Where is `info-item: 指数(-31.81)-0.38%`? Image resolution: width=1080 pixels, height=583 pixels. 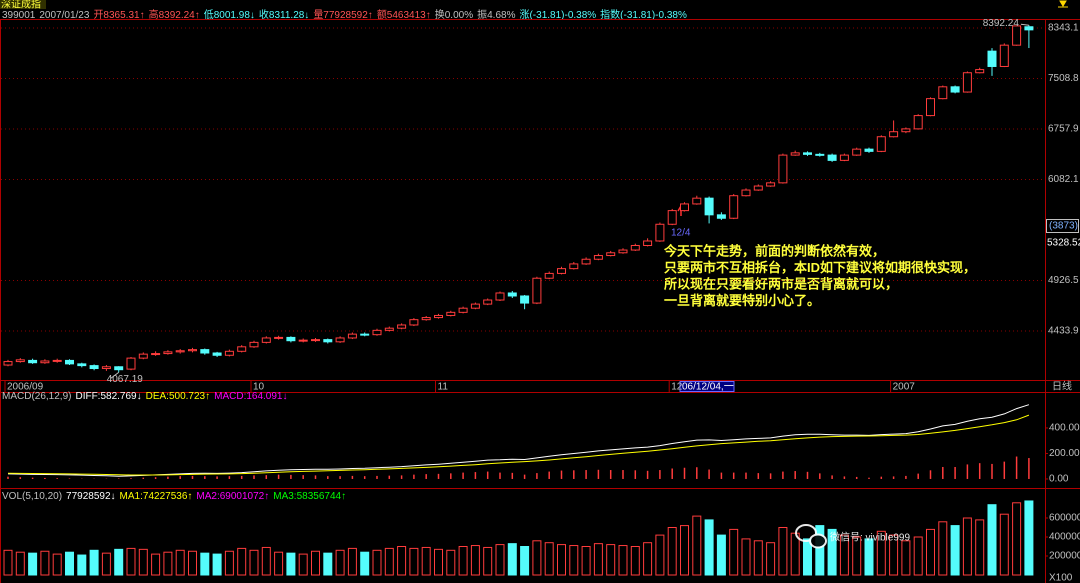
info-item: 指数(-31.81)-0.38% is located at coordinates (643, 14).